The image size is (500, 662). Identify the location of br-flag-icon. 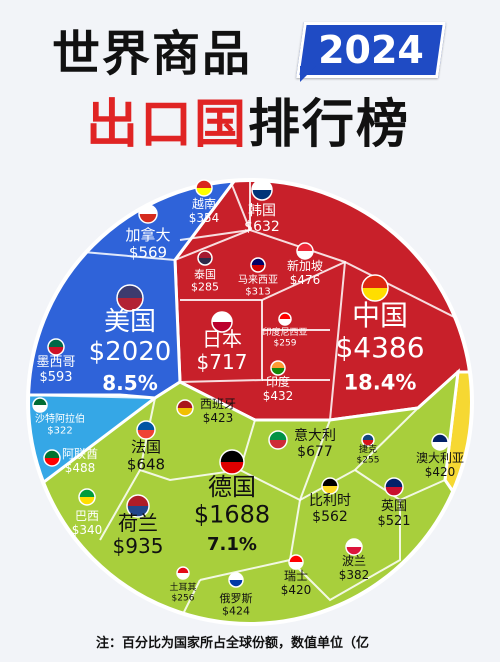
(87, 497).